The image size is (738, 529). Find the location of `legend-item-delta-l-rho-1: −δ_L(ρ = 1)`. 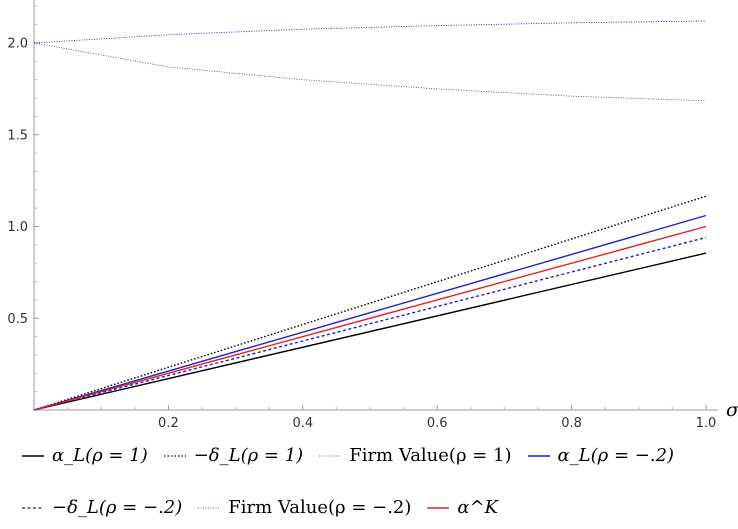

legend-item-delta-l-rho-1: −δ_L(ρ = 1) is located at coordinates (233, 455).